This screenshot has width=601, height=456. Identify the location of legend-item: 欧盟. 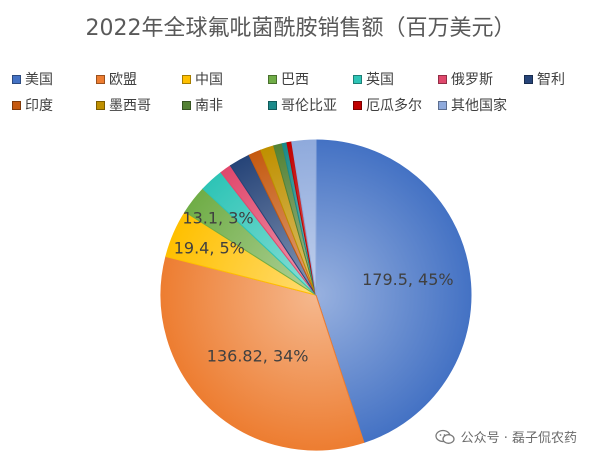
(139, 79).